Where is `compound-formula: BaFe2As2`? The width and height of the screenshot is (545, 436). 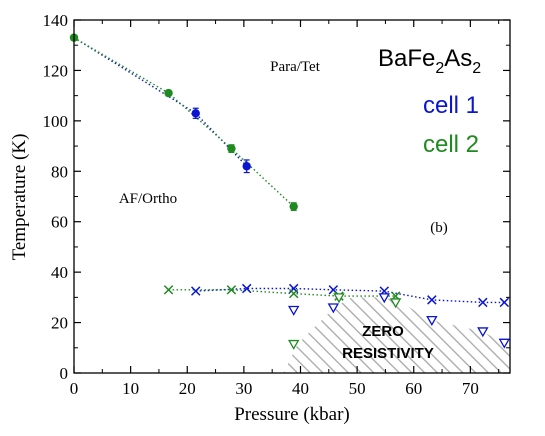
compound-formula: BaFe2As2 is located at coordinates (429, 61).